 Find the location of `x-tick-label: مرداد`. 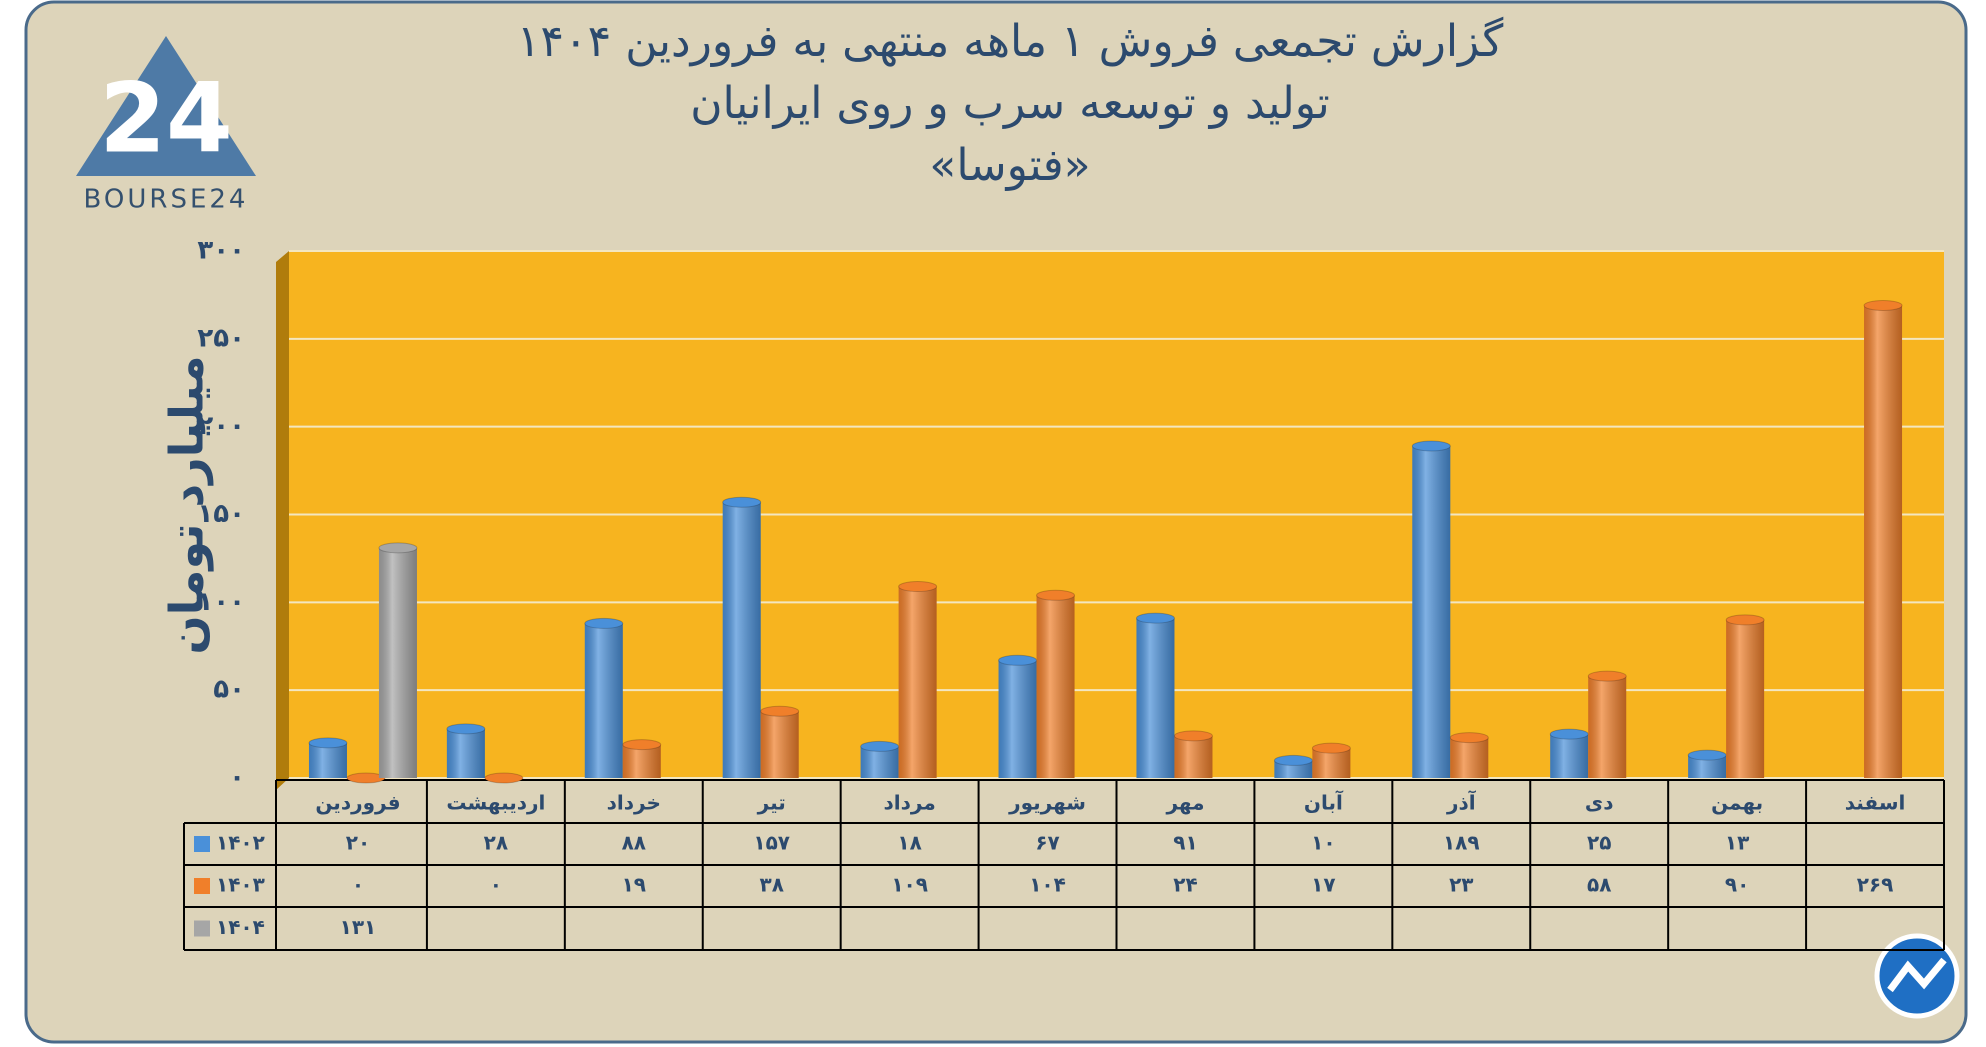

x-tick-label: مرداد is located at coordinates (910, 803).